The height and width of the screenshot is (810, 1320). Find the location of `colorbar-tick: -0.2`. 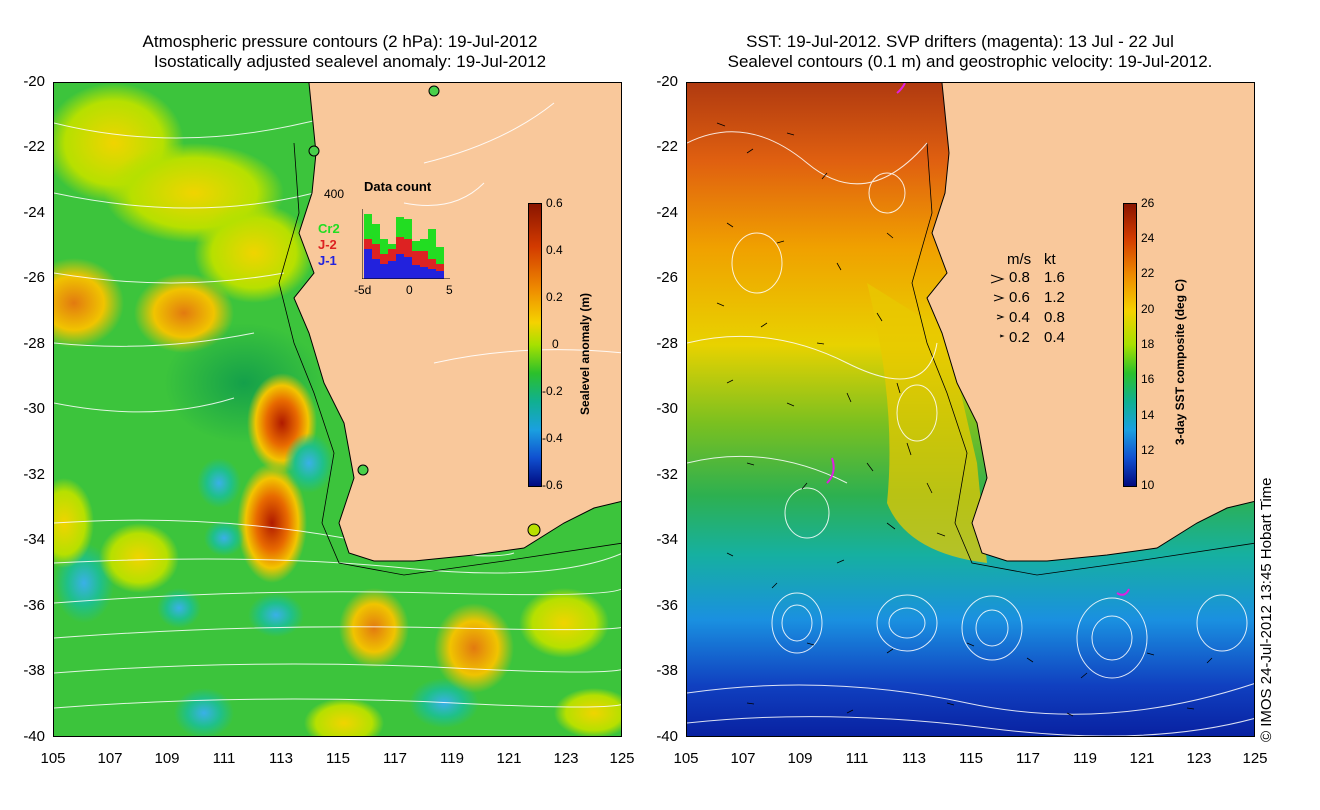

colorbar-tick: -0.2 is located at coordinates (552, 391).